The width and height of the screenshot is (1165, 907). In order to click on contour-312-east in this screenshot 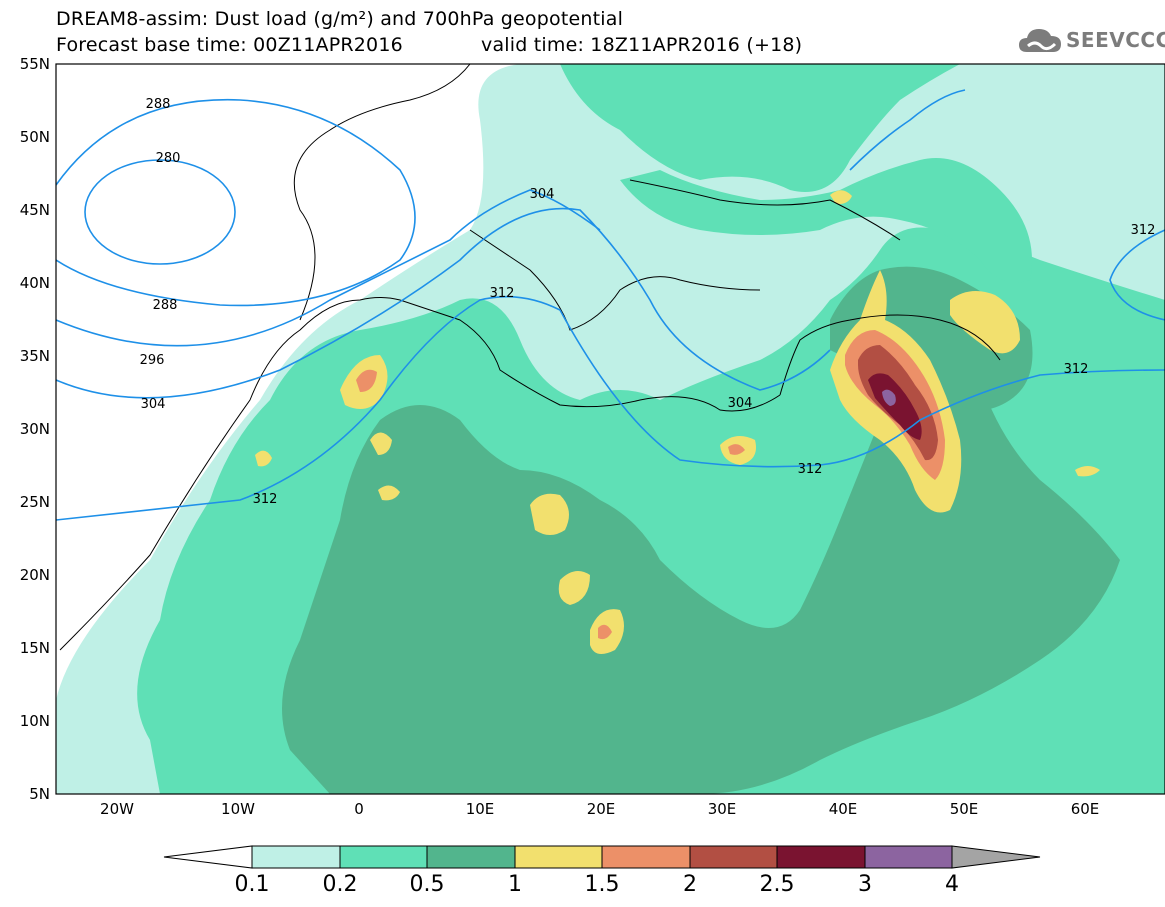, I will do `click(1137, 275)`.